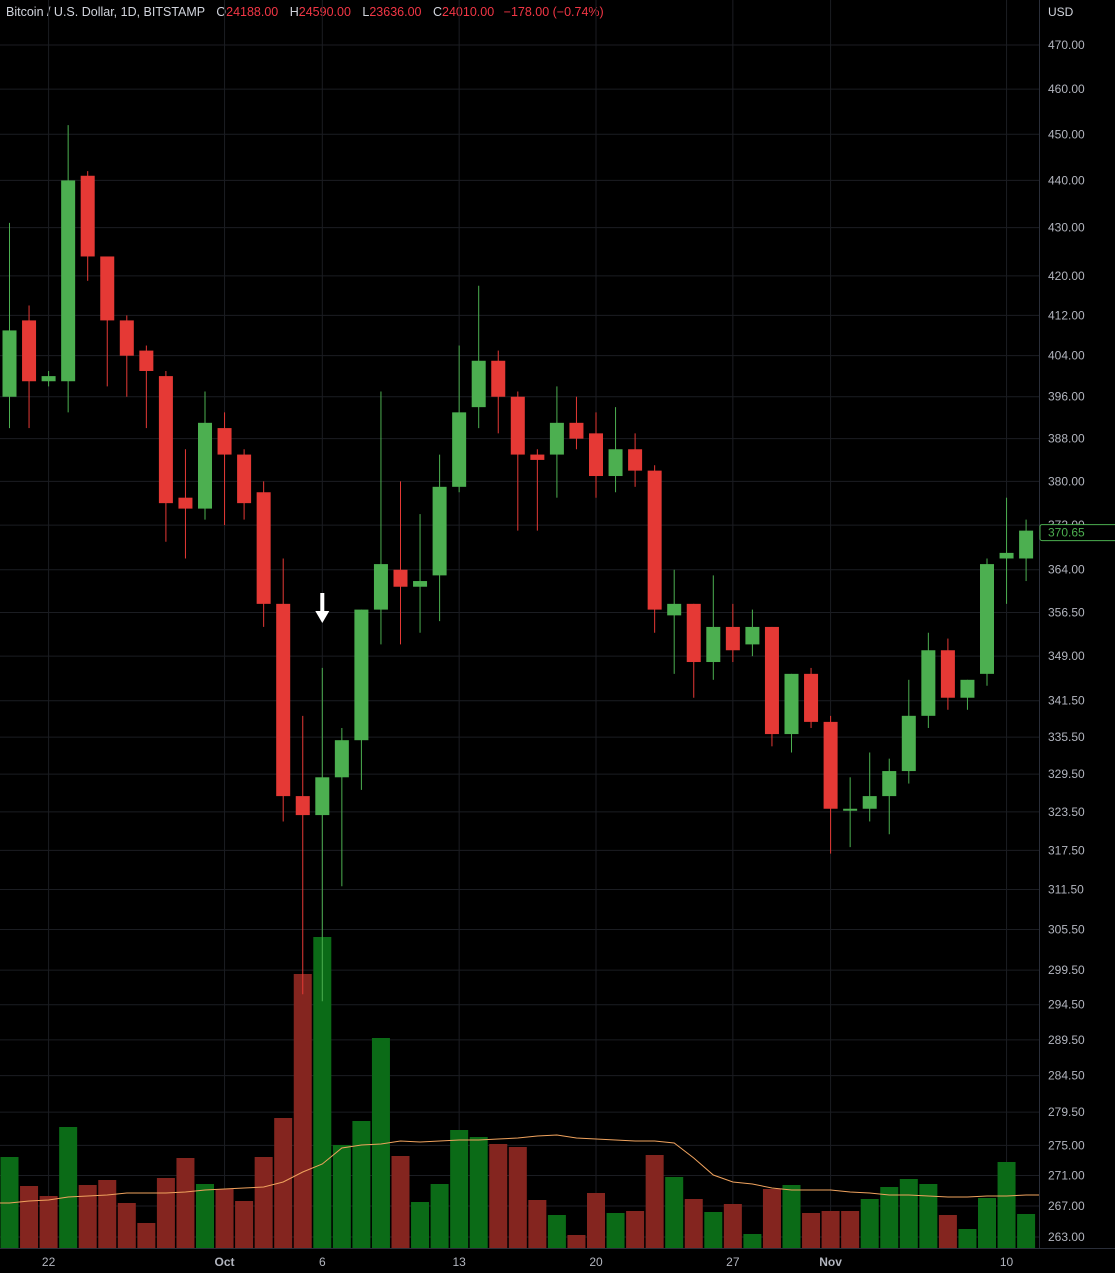 This screenshot has width=1115, height=1273. I want to click on price-tick-label: 329.50, so click(1066, 774).